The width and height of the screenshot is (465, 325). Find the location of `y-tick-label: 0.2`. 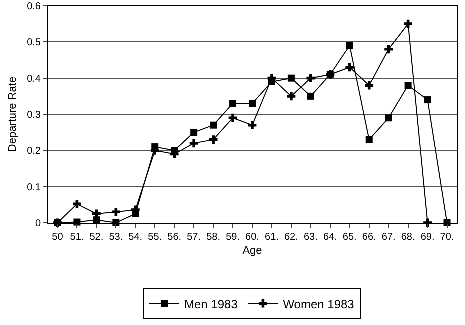

y-tick-label: 0.2 is located at coordinates (34, 152).